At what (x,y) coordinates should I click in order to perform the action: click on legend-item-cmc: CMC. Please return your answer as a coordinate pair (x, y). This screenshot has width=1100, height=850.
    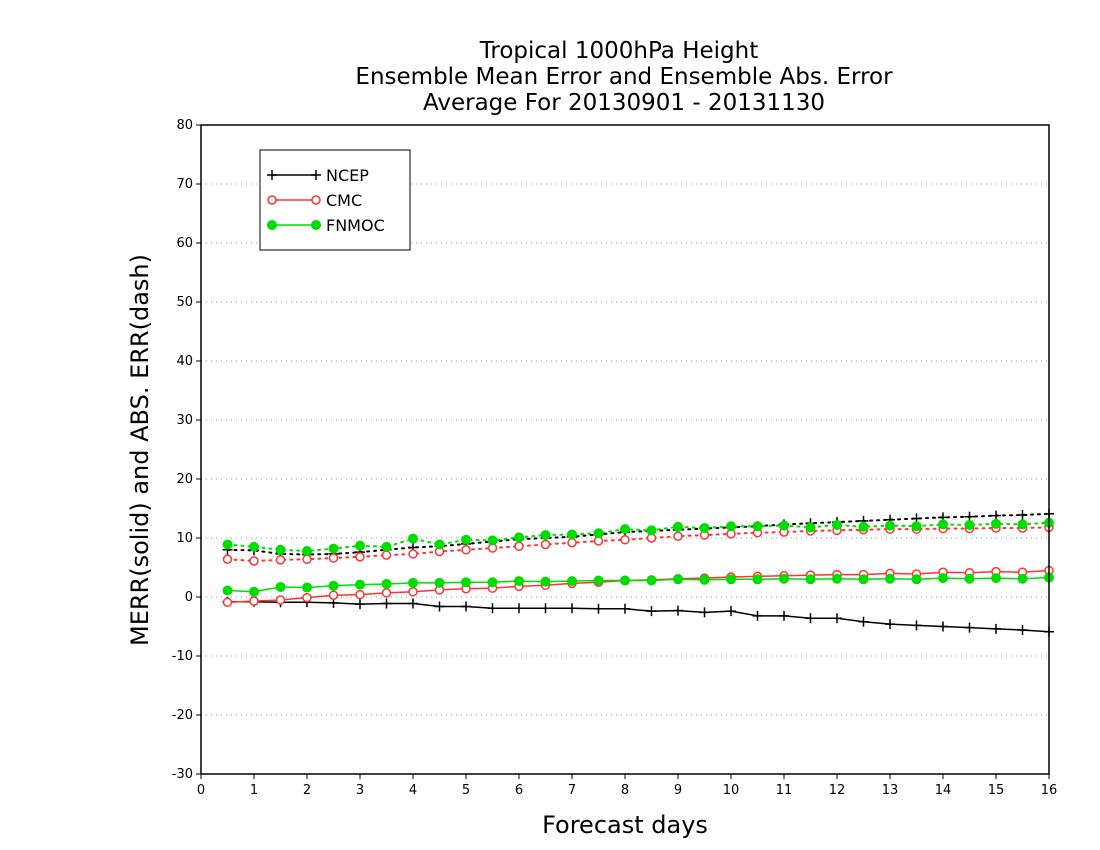
    Looking at the image, I should click on (314, 200).